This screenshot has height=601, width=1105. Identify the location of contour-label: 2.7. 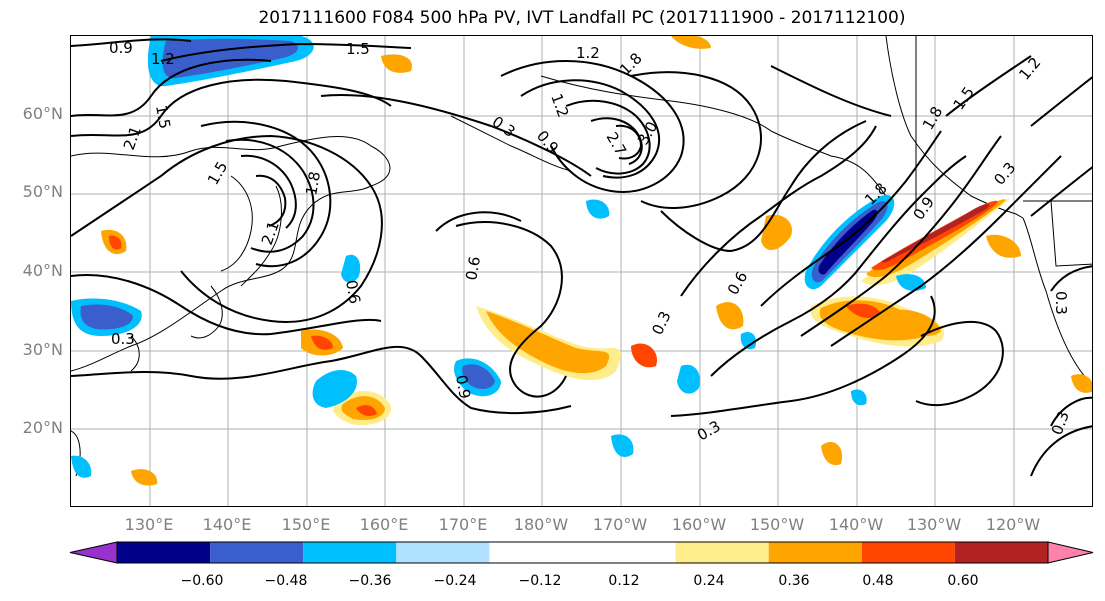
(617, 144).